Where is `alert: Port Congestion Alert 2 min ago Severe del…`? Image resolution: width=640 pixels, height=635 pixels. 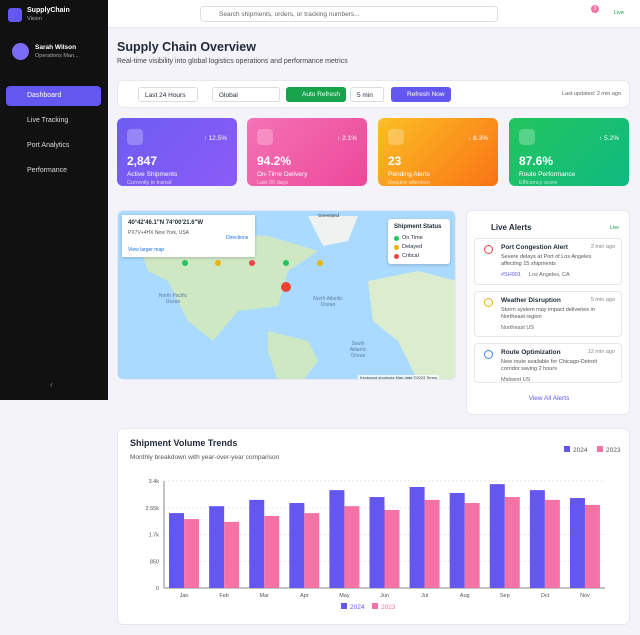
alert: Port Congestion Alert 2 min ago Severe del… is located at coordinates (548, 261).